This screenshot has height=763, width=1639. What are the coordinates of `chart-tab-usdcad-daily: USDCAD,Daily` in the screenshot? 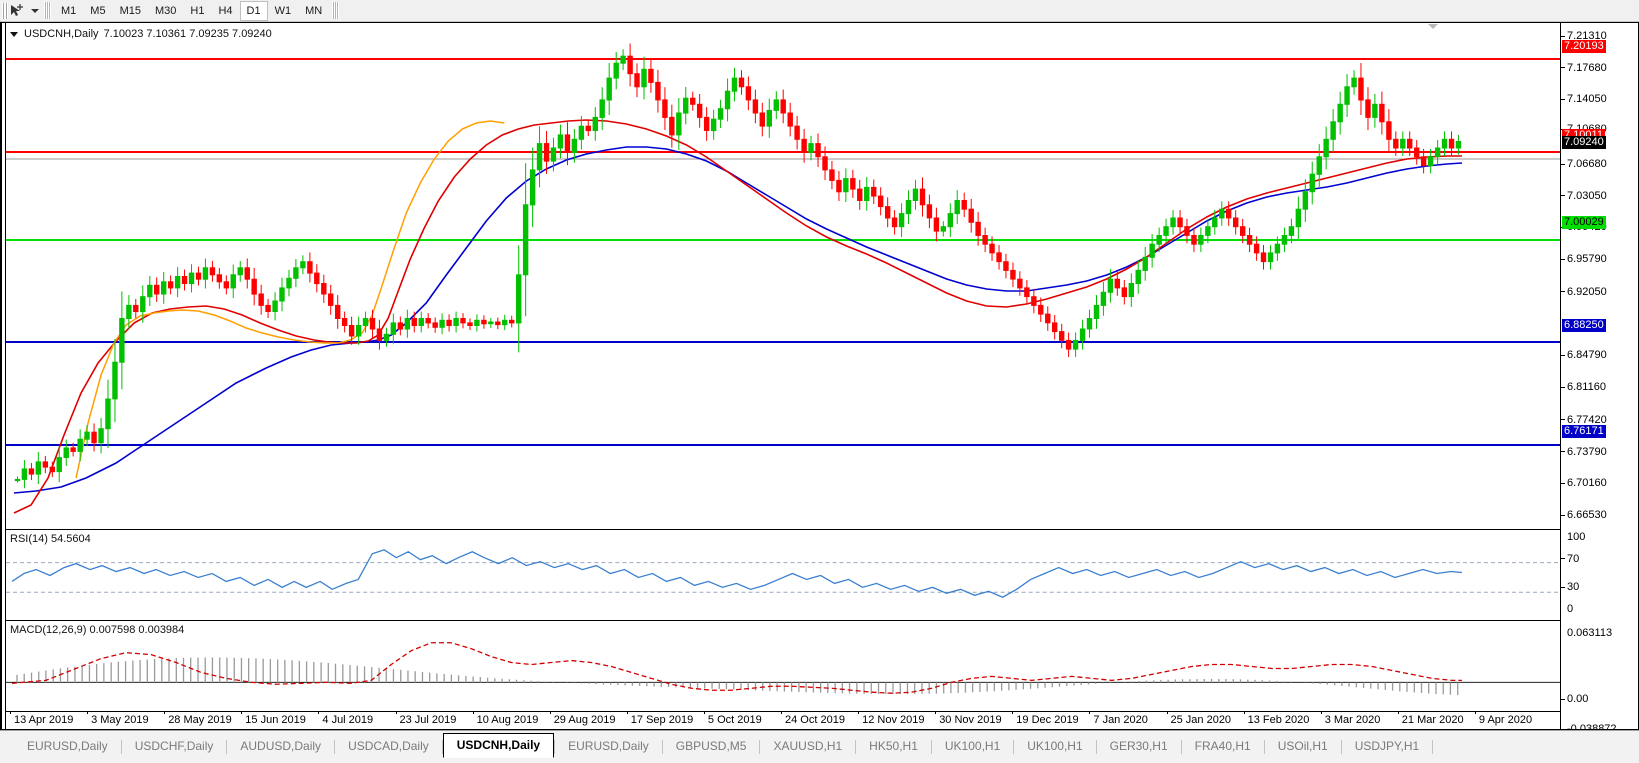 It's located at (388, 746).